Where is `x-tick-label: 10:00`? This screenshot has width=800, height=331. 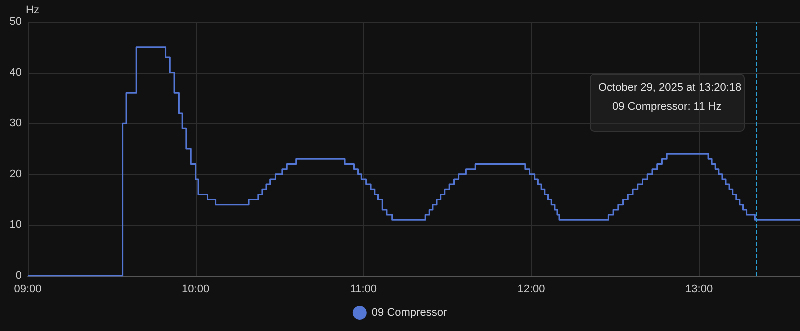 x-tick-label: 10:00 is located at coordinates (196, 290).